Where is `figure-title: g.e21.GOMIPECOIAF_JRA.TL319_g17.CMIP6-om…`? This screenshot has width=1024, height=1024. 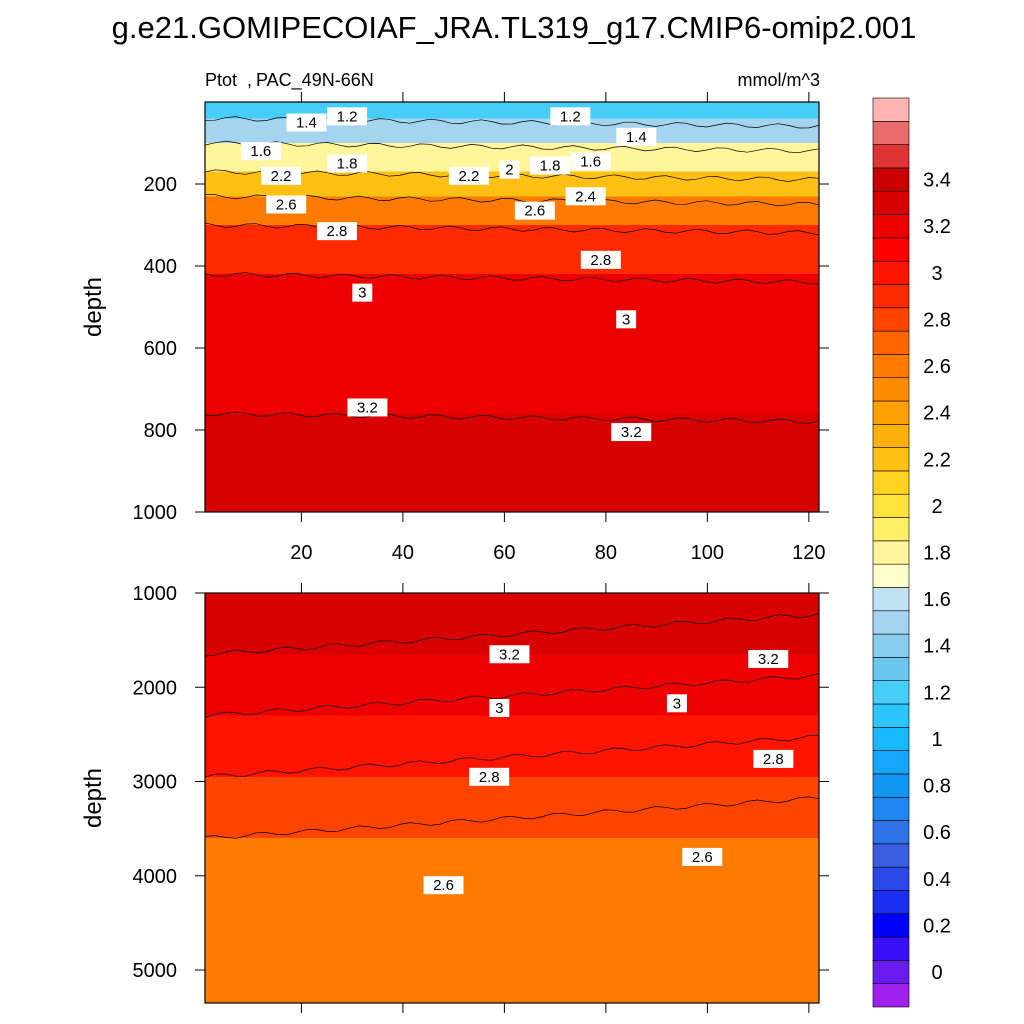 figure-title: g.e21.GOMIPECOIAF_JRA.TL319_g17.CMIP6-om… is located at coordinates (514, 27).